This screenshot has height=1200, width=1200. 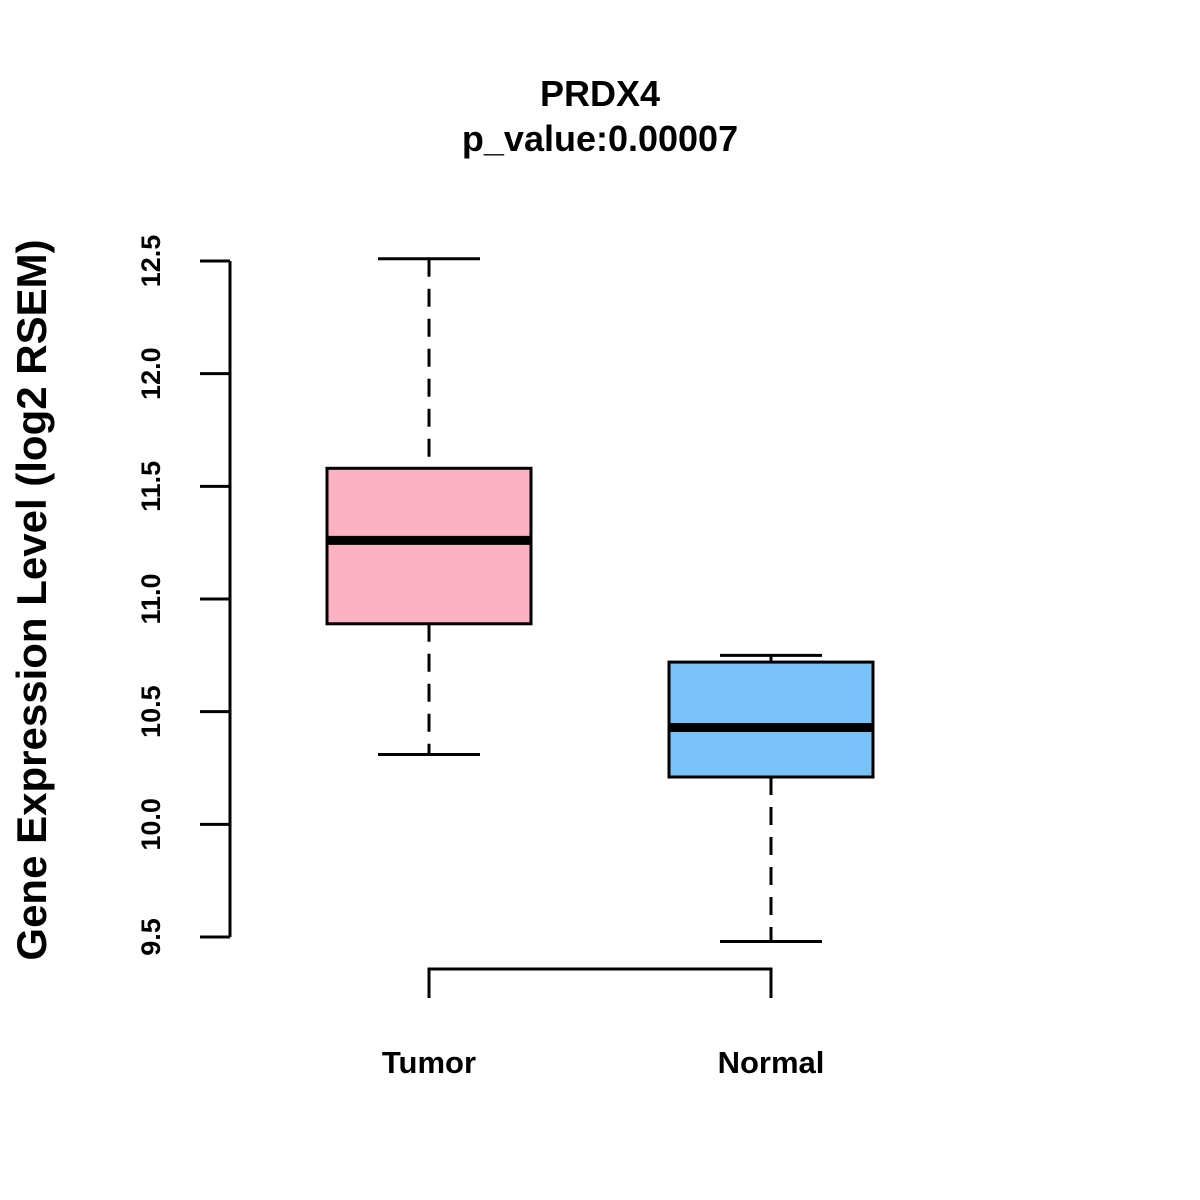 What do you see at coordinates (771, 1062) in the screenshot?
I see `category-label-normal: Normal` at bounding box center [771, 1062].